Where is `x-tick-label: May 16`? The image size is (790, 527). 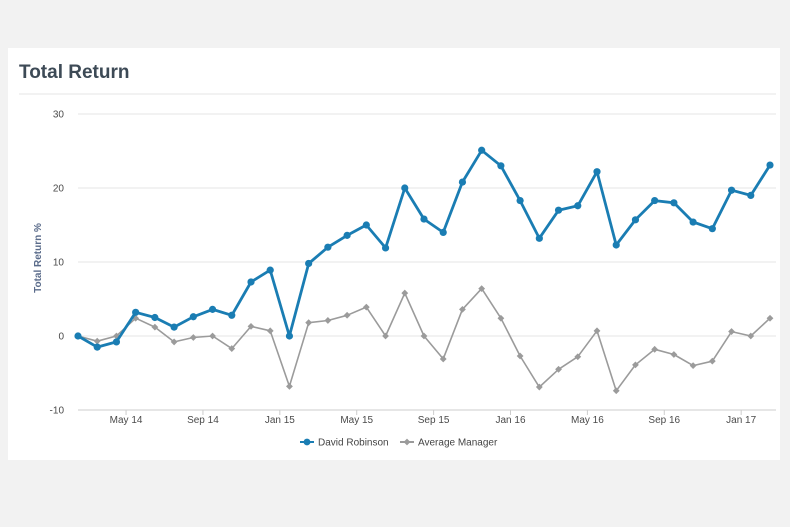
x-tick-label: May 16 is located at coordinates (587, 420).